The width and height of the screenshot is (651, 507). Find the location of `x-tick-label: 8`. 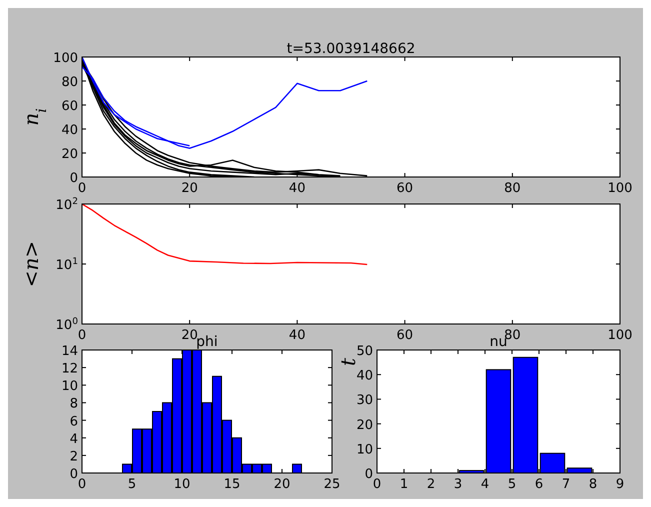

x-tick-label: 8 is located at coordinates (593, 484).